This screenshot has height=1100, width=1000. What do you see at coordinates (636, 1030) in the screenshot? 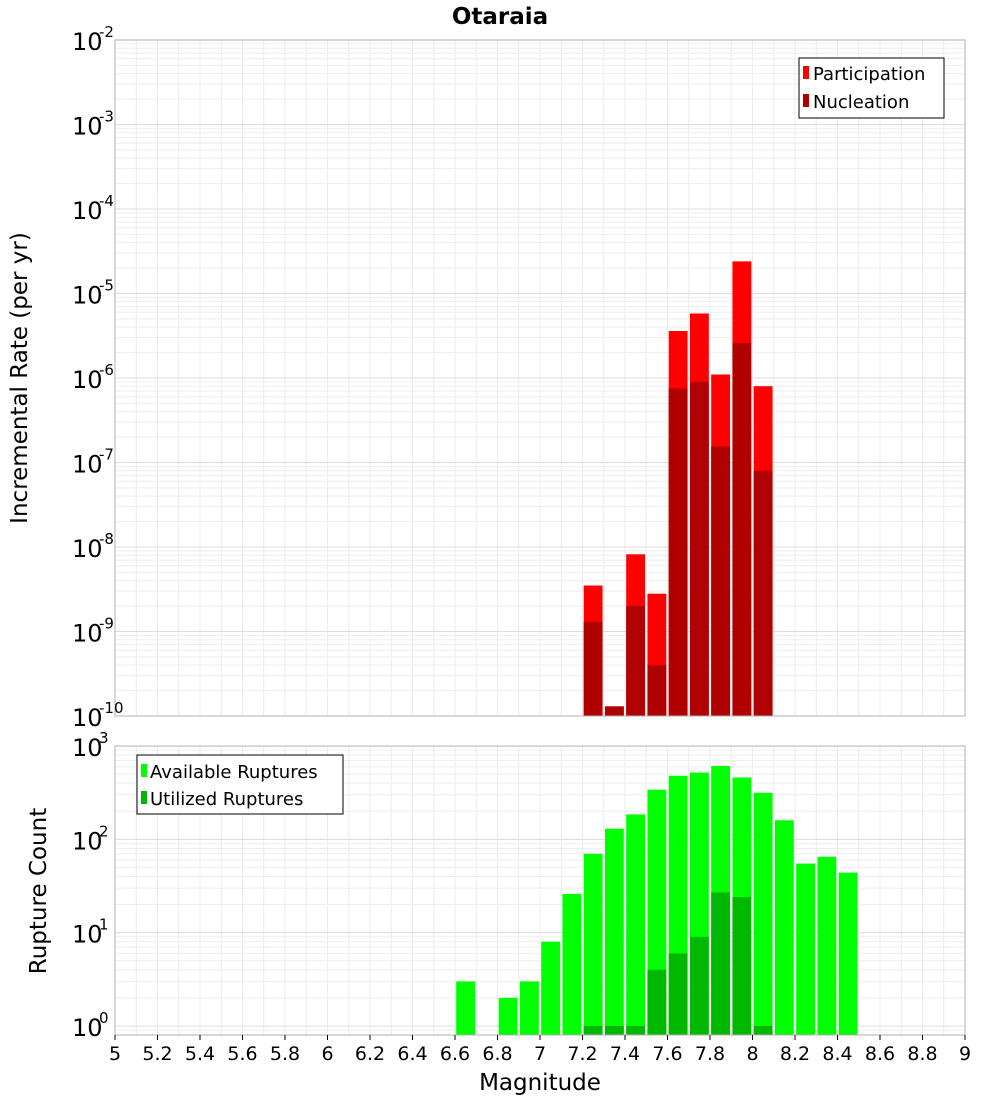
I see `bar-utilized-ruptures-7.45` at bounding box center [636, 1030].